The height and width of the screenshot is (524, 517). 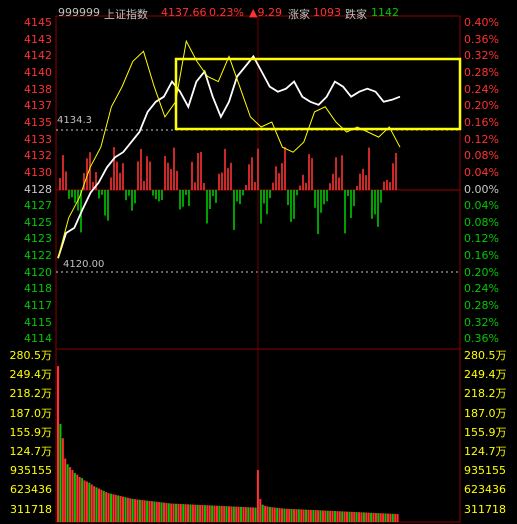 I want to click on volume-tick-label-right: 280.5万, so click(x=485, y=355).